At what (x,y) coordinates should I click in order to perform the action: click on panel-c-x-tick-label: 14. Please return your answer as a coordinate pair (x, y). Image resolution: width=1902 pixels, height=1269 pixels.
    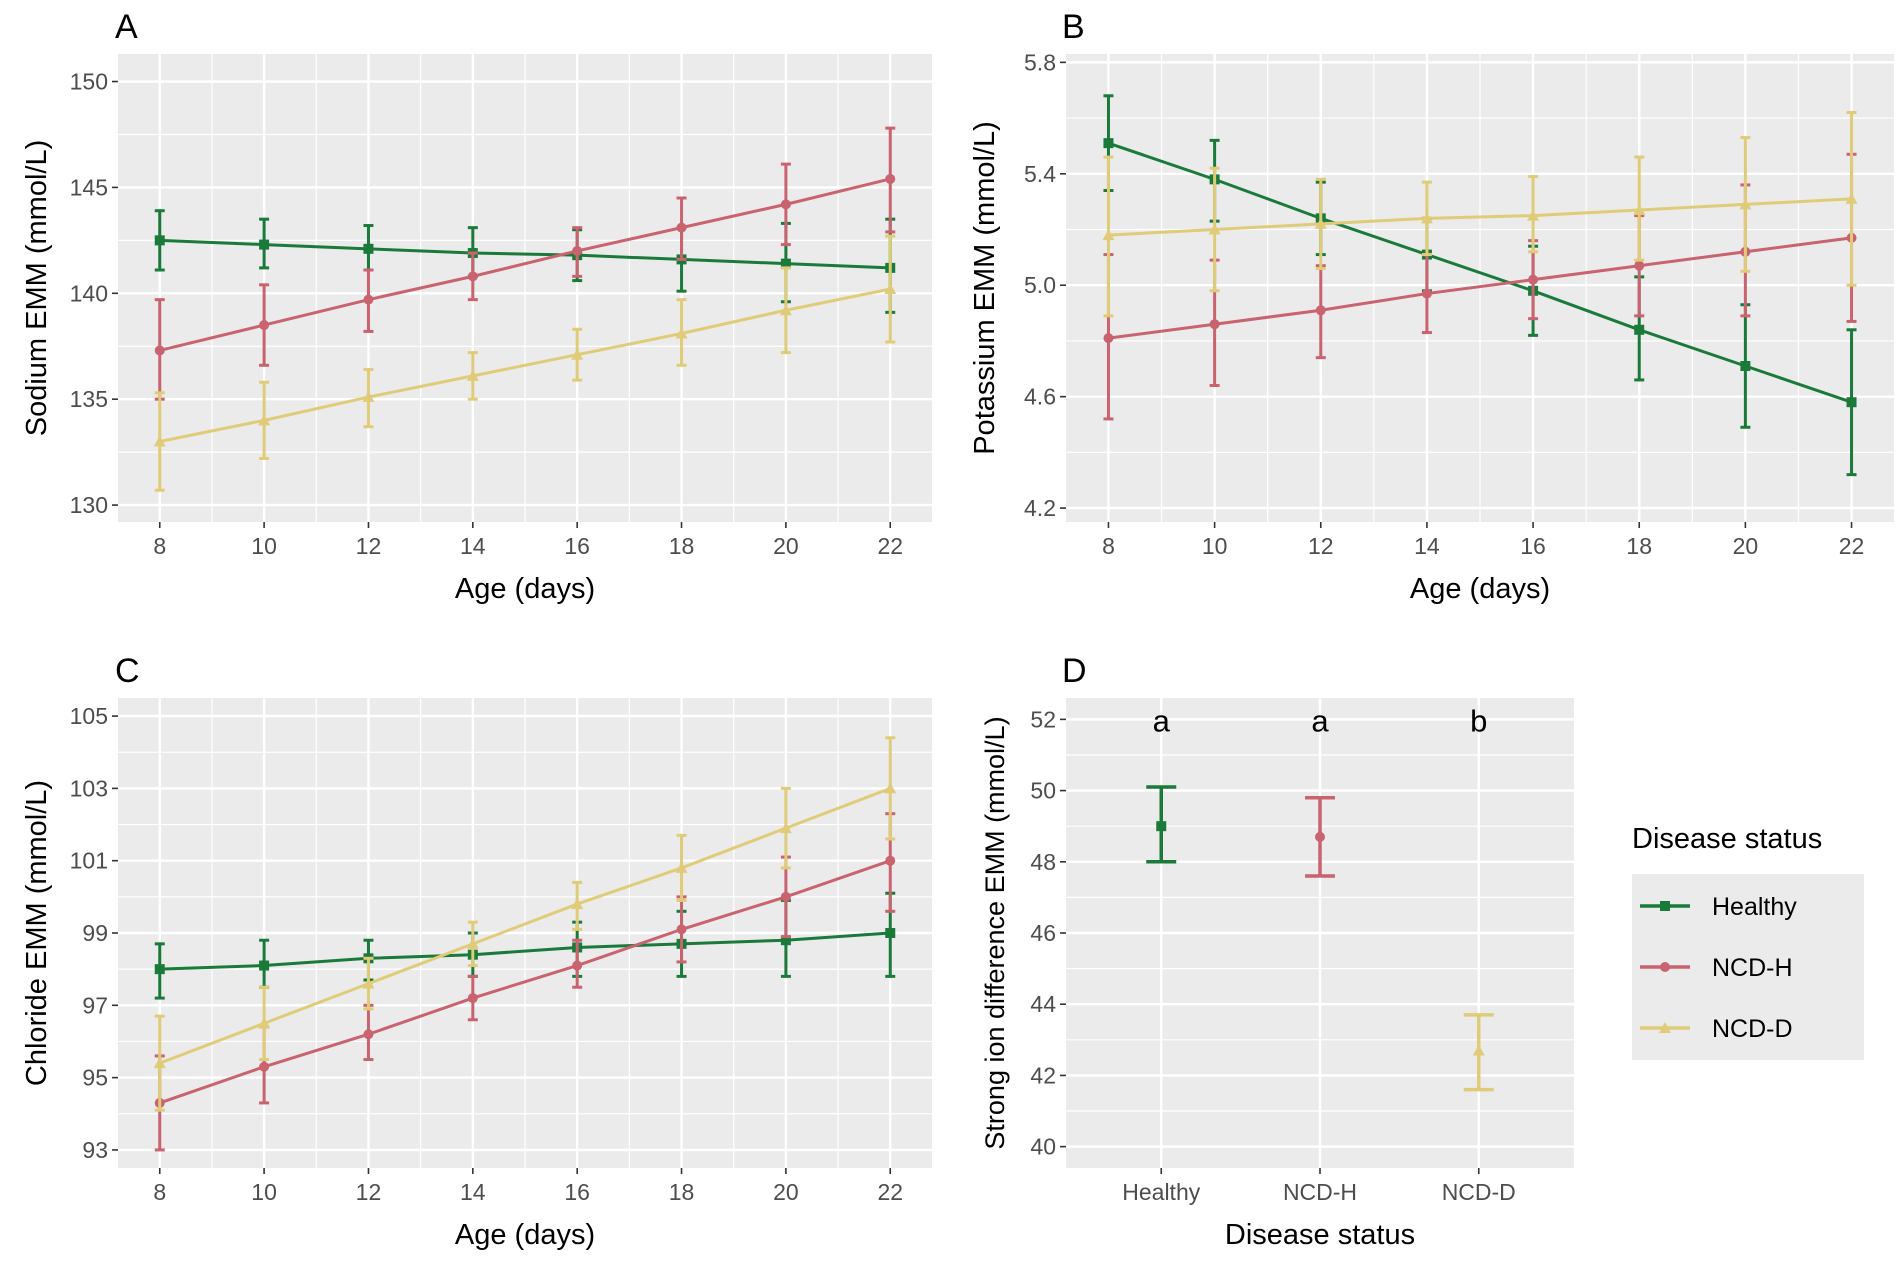
    Looking at the image, I should click on (473, 1192).